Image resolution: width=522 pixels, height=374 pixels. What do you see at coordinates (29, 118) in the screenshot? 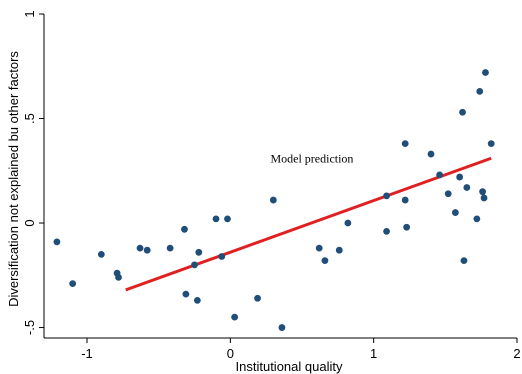
I see `y-tick-label: .5` at bounding box center [29, 118].